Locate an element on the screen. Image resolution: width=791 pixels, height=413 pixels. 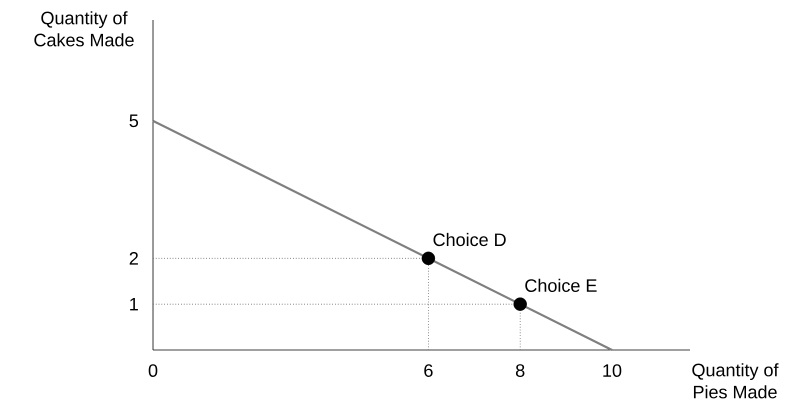
y-tick-label: 5 is located at coordinates (134, 121).